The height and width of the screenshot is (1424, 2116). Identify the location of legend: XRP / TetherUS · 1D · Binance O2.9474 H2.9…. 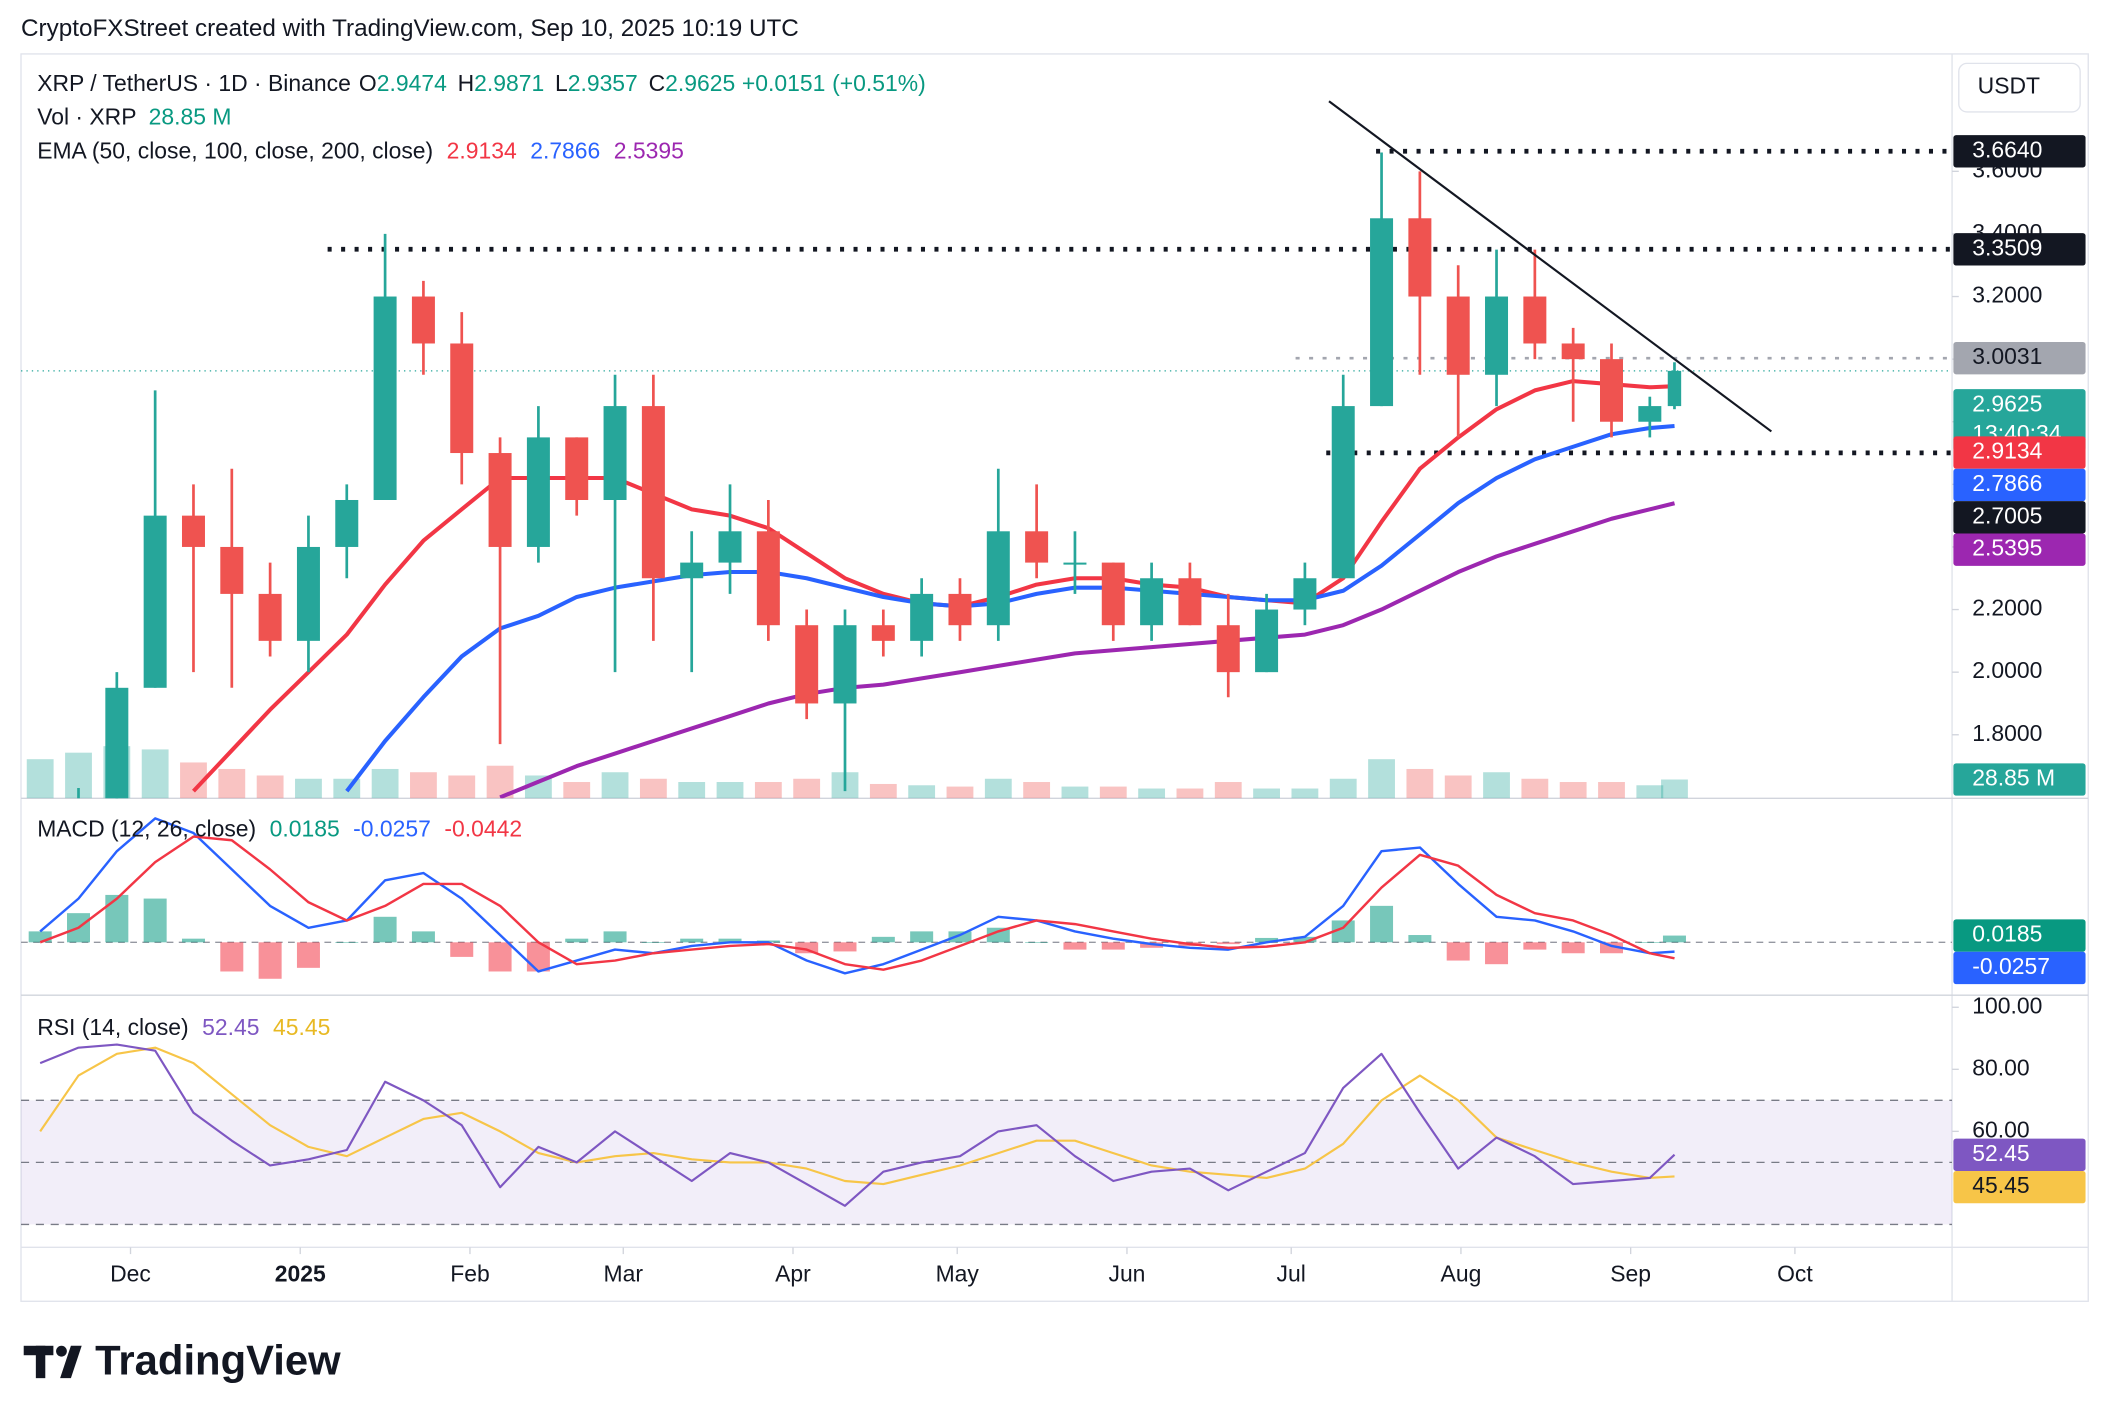
(481, 83).